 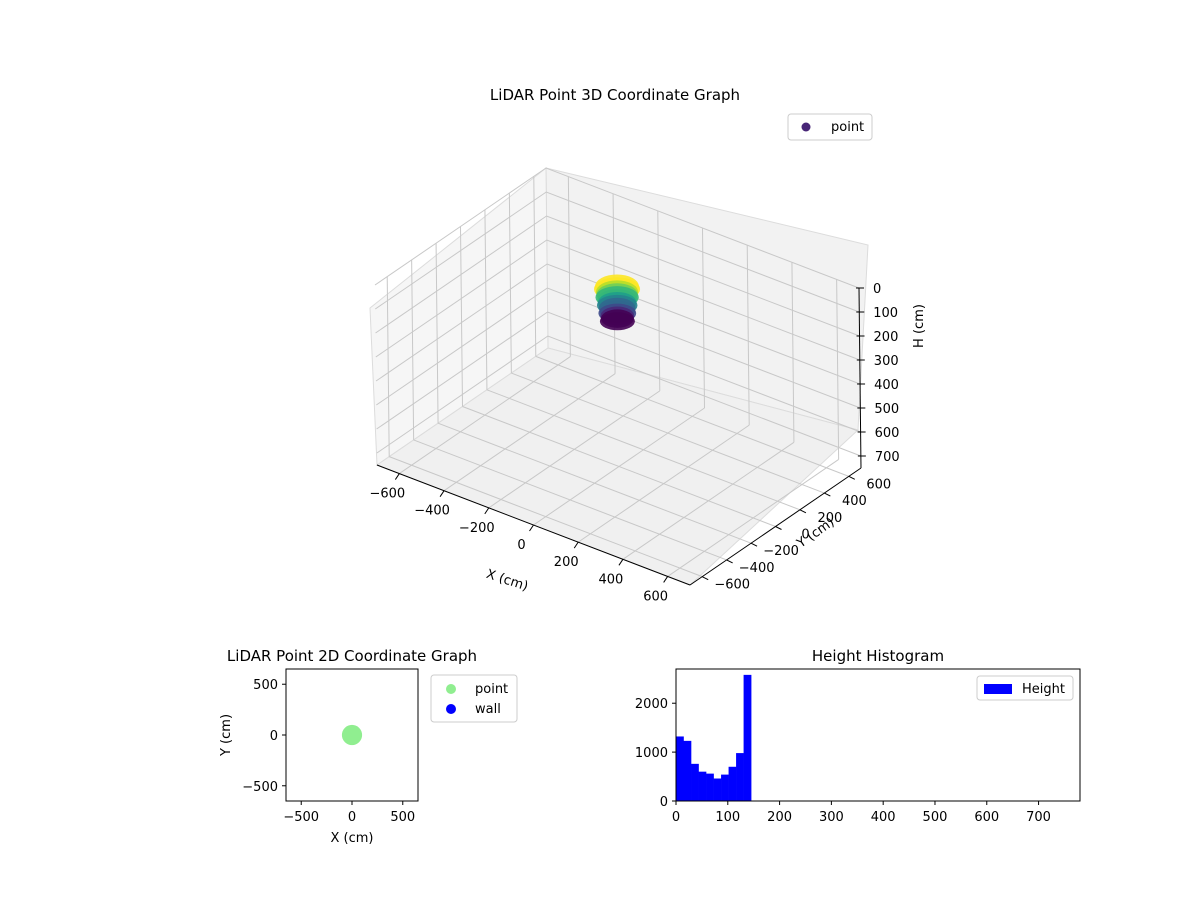 What do you see at coordinates (886, 385) in the screenshot?
I see `z-tick-label-3d-4: 400` at bounding box center [886, 385].